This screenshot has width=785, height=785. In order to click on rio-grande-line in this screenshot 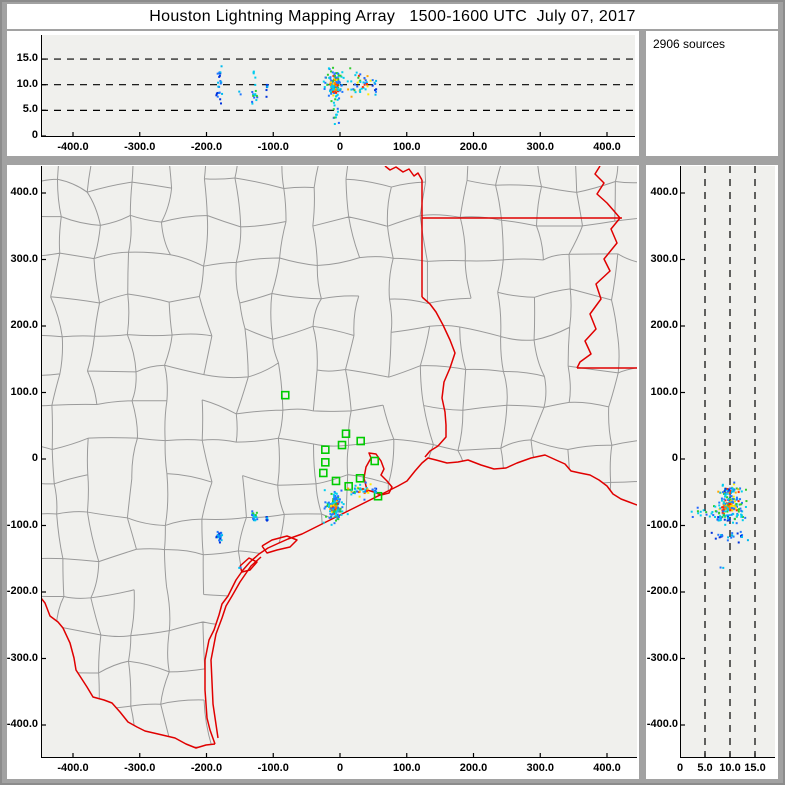, I will do `click(128, 673)`.